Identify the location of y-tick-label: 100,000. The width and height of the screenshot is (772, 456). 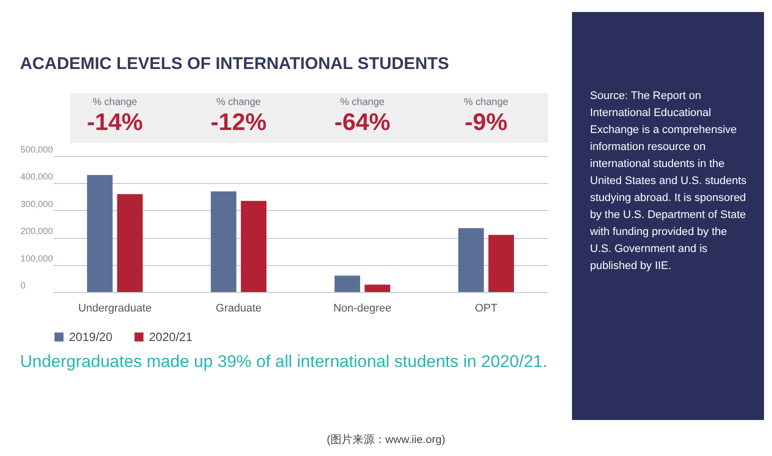
(37, 258).